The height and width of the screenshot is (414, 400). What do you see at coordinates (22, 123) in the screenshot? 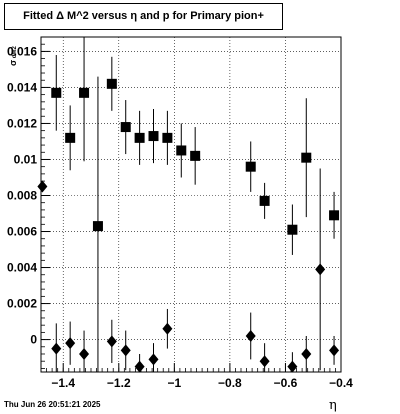
I see `y-tick-label: 0.012` at bounding box center [22, 123].